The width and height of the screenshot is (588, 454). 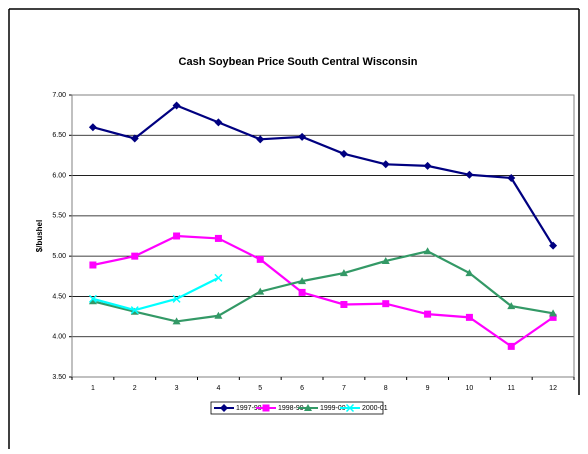 I want to click on y-tick-label: 6.50, so click(x=59, y=135).